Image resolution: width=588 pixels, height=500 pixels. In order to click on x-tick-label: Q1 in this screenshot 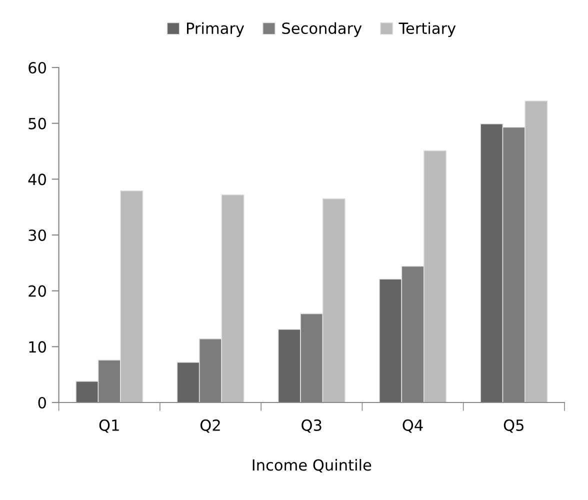, I will do `click(109, 426)`.